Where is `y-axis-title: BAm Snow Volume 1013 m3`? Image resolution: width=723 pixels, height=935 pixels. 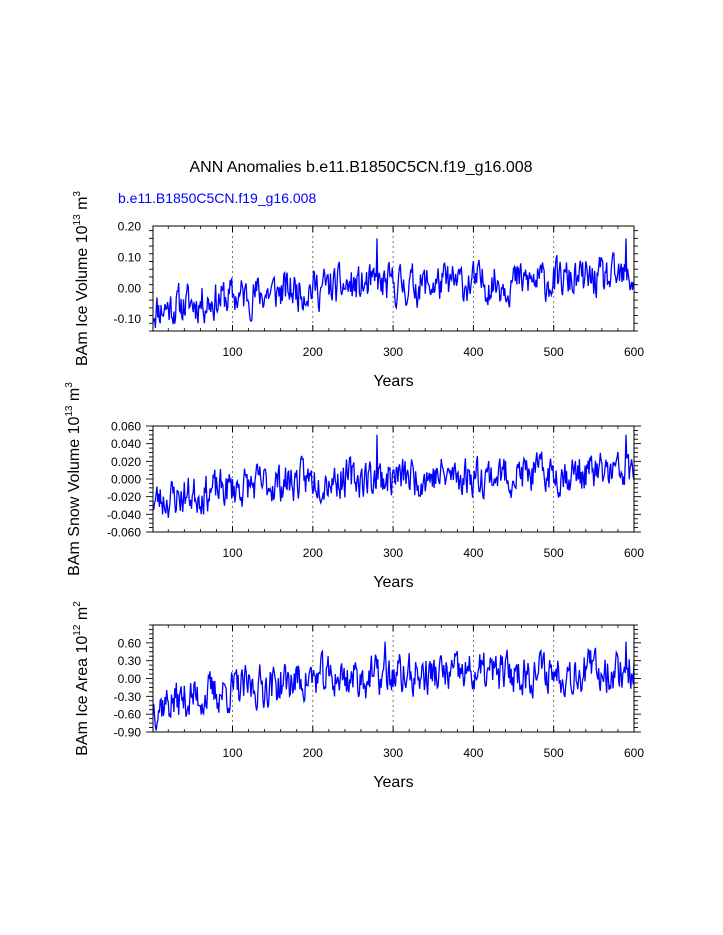
y-axis-title: BAm Snow Volume 1013 m3 is located at coordinates (73, 479).